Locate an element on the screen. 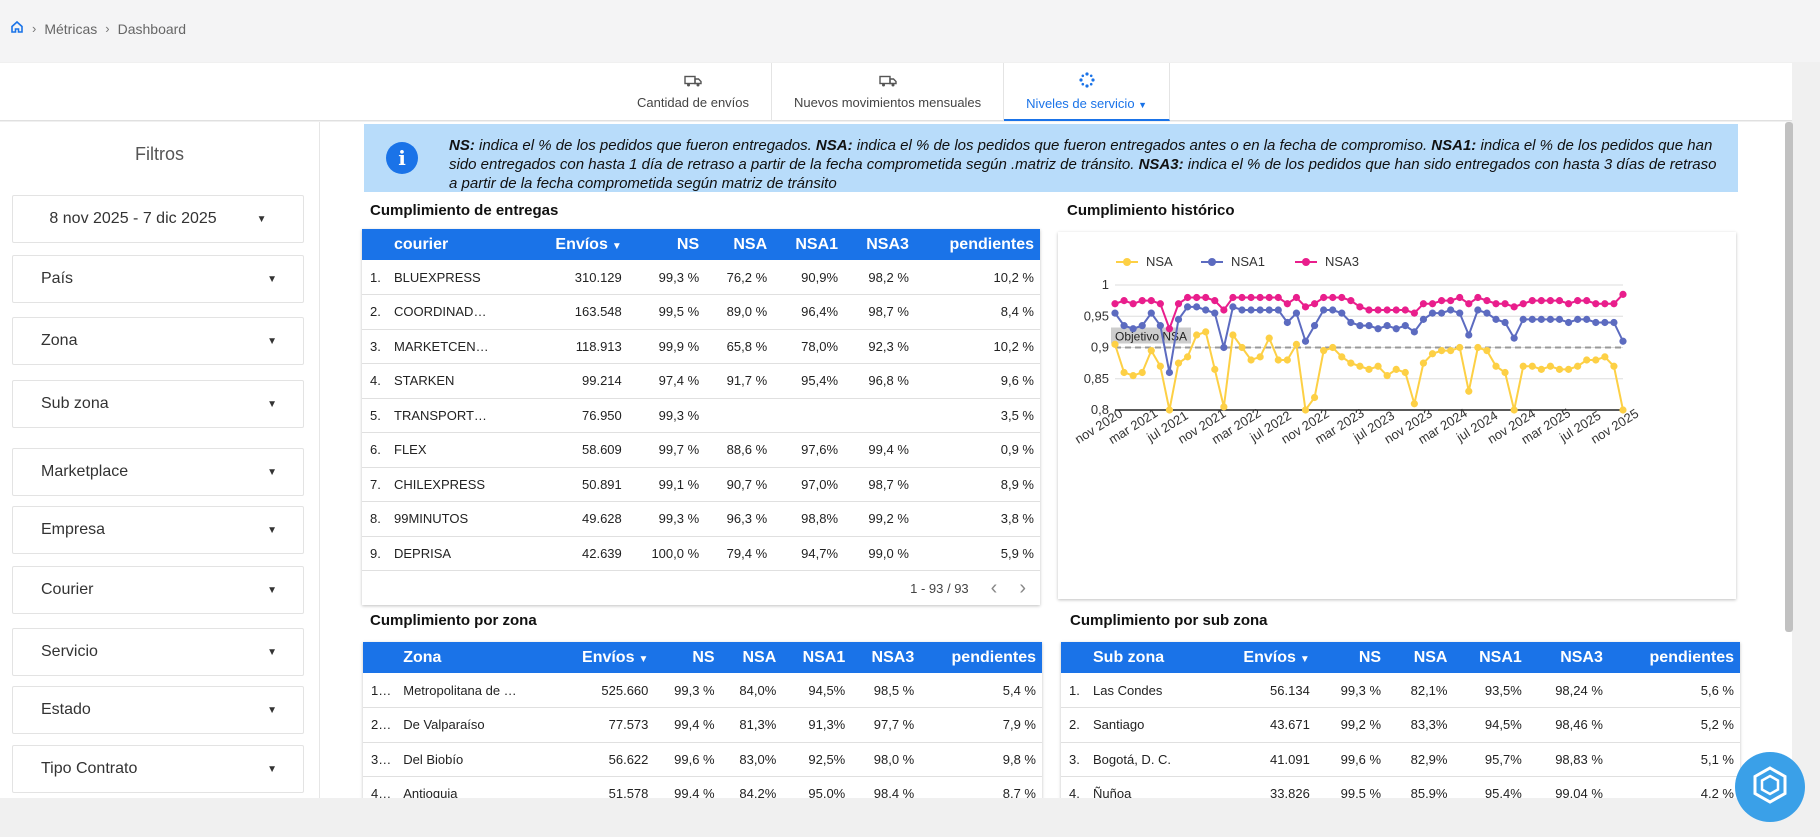  filter-marketplace: Marketplace ▼ is located at coordinates (158, 472).